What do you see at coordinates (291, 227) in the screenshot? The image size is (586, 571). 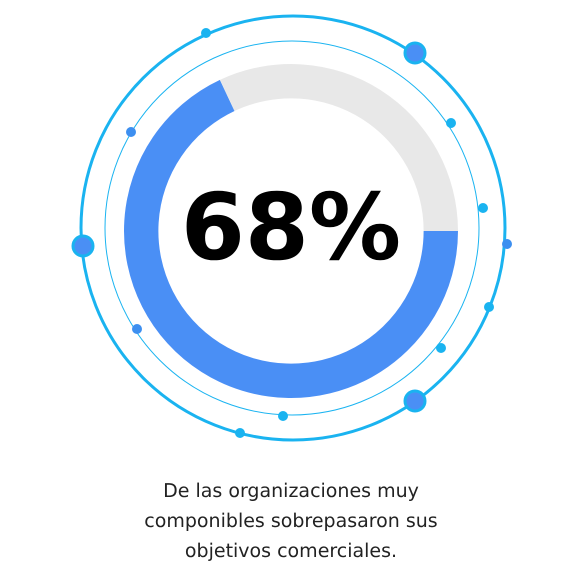 I see `text: 68%` at bounding box center [291, 227].